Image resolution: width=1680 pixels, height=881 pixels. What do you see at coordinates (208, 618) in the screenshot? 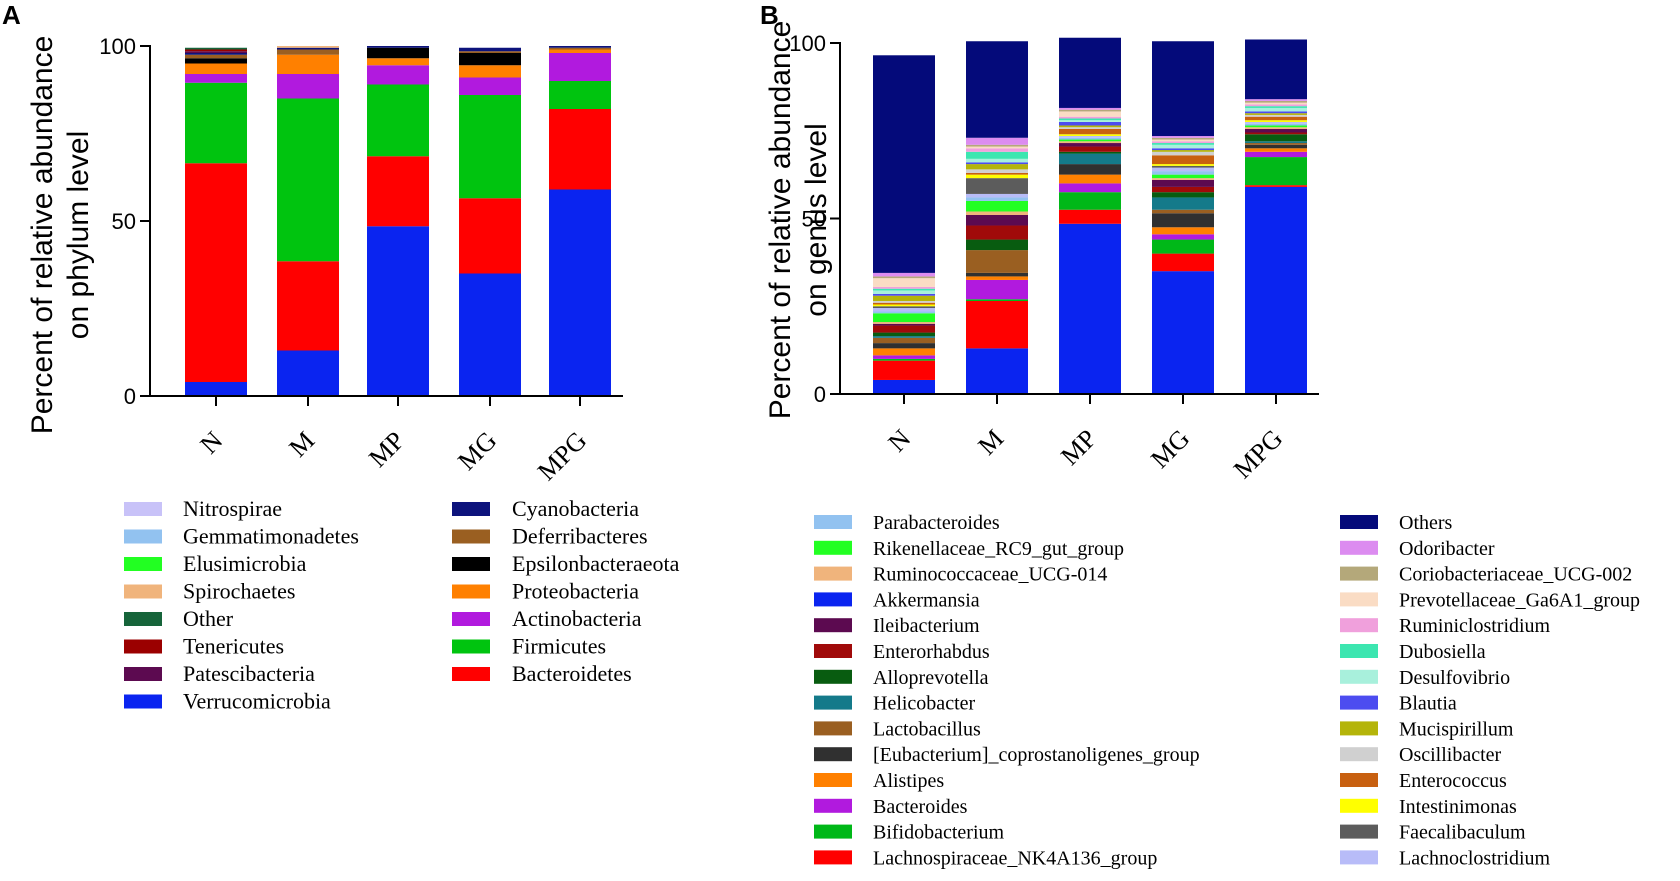
I see `panel-a-legend-label: Other` at bounding box center [208, 618].